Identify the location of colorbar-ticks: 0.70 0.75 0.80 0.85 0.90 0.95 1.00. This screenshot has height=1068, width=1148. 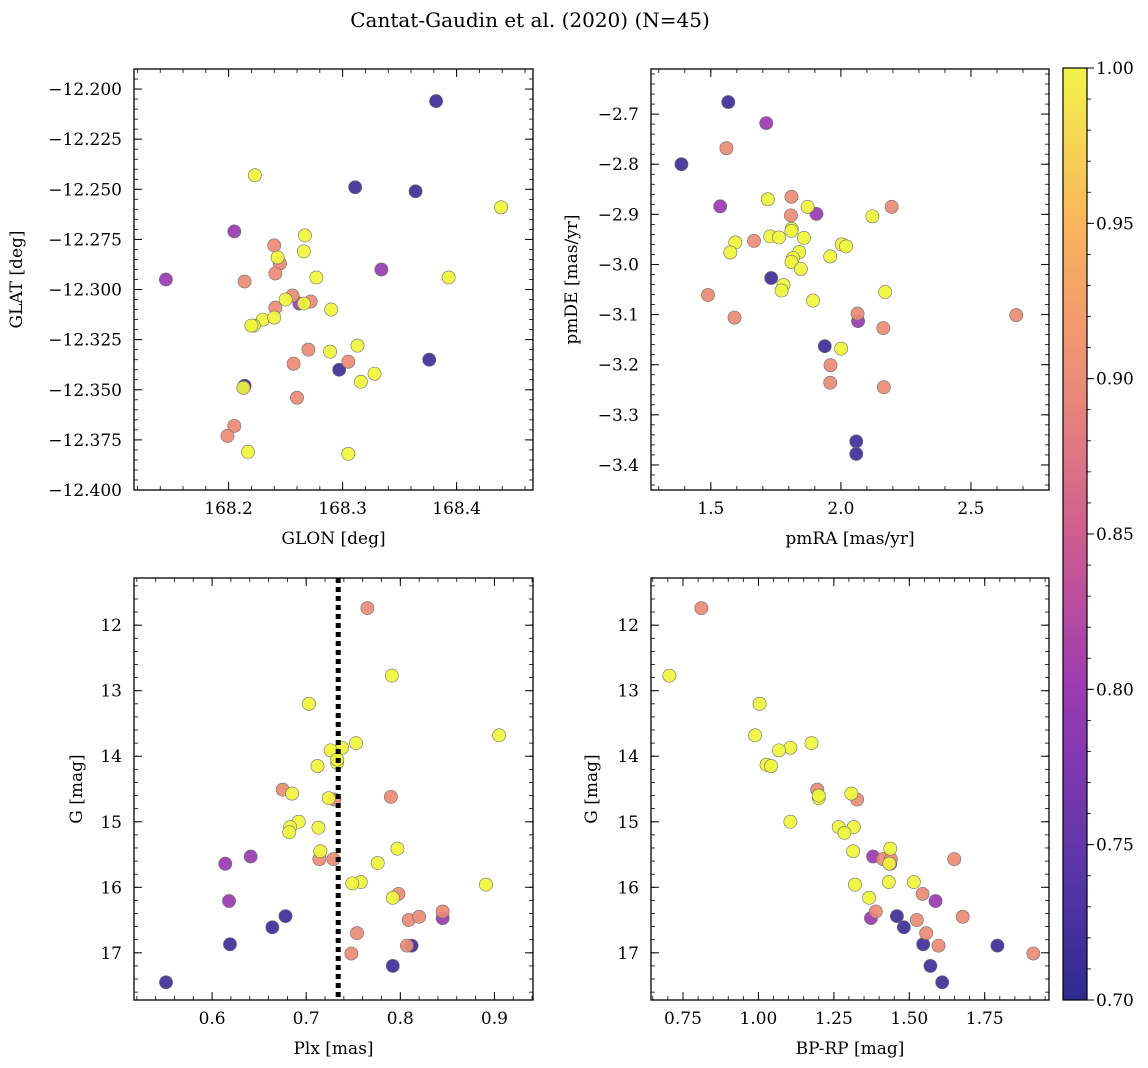
(1110, 535).